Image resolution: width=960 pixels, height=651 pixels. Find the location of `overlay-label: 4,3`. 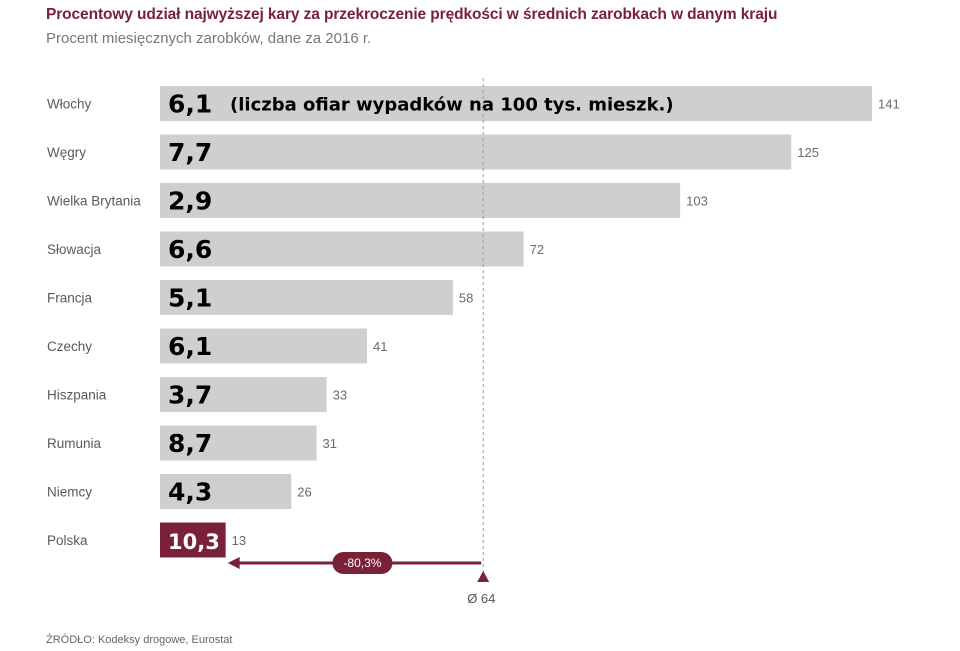

overlay-label: 4,3 is located at coordinates (190, 492).